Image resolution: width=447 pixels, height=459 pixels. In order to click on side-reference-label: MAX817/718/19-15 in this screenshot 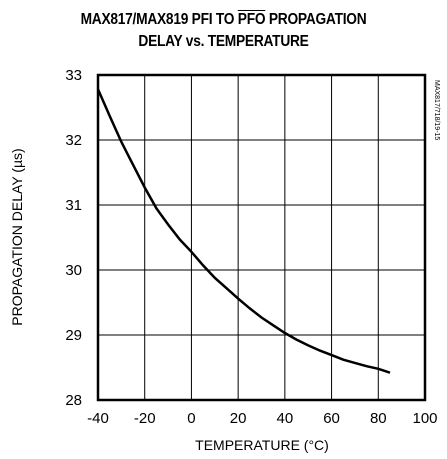, I will do `click(436, 110)`.